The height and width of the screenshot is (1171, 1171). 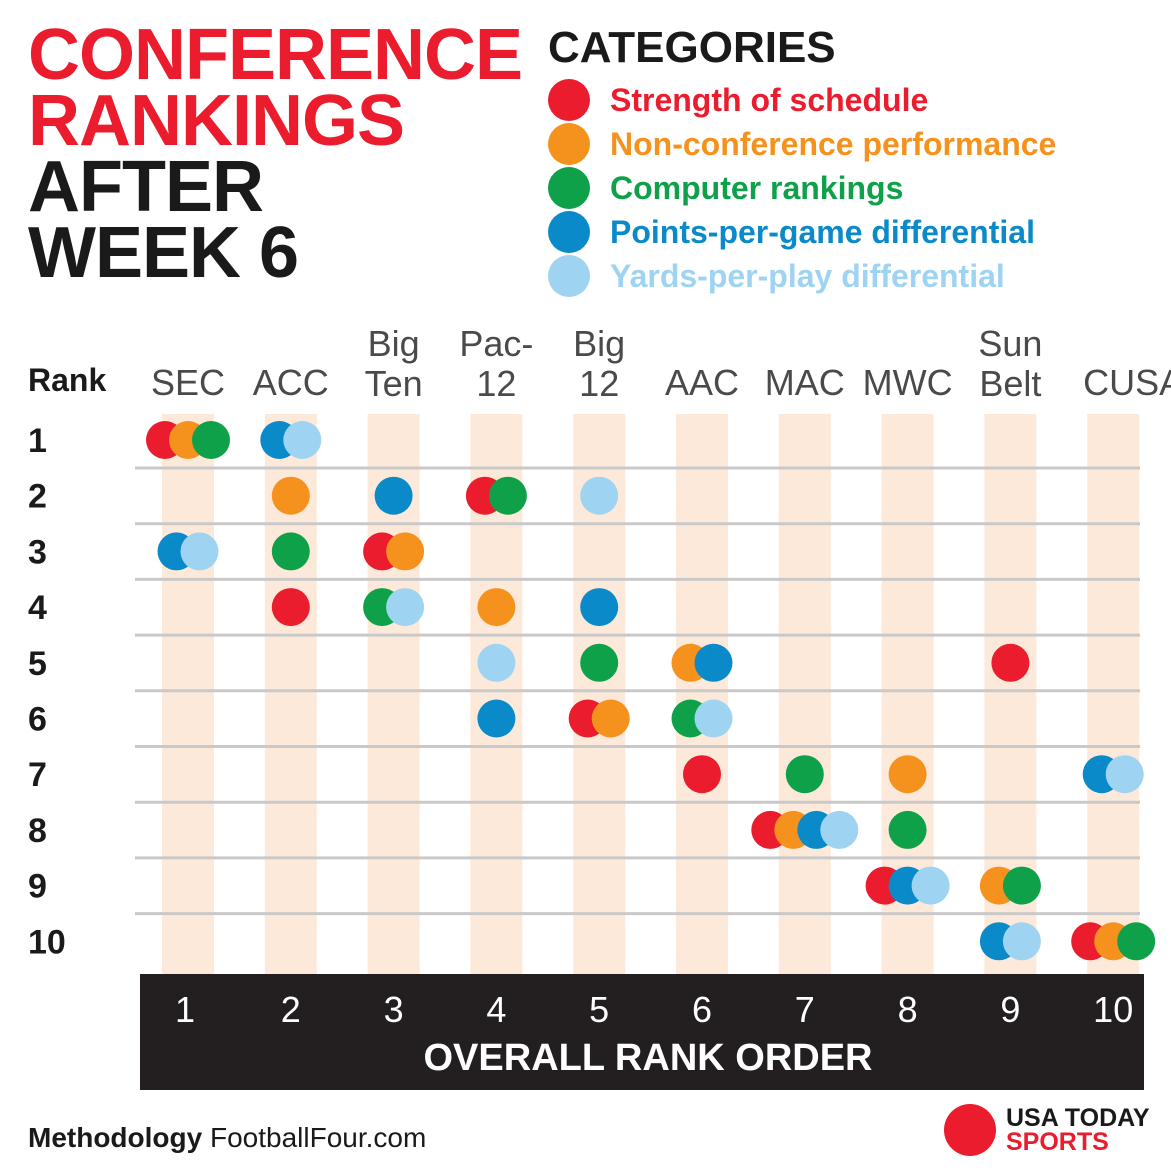 What do you see at coordinates (37, 441) in the screenshot?
I see `rank-row-label: 1` at bounding box center [37, 441].